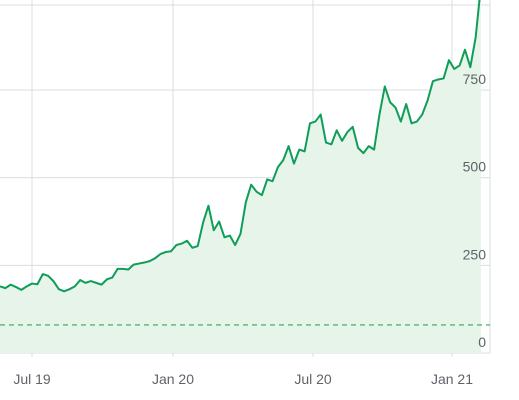  What do you see at coordinates (475, 167) in the screenshot?
I see `y-tick-label-500: 500` at bounding box center [475, 167].